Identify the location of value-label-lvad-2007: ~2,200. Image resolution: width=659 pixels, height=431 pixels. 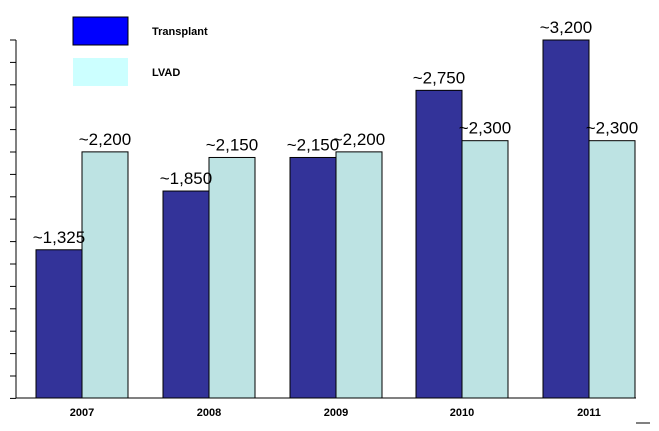
(105, 139).